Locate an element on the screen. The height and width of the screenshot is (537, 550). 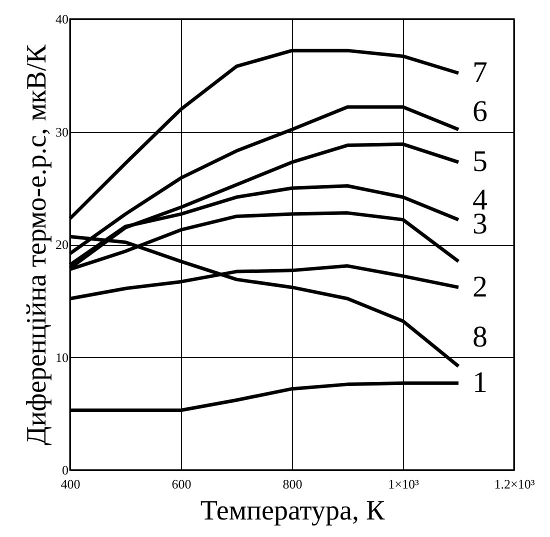
series-label: 8 is located at coordinates (480, 337).